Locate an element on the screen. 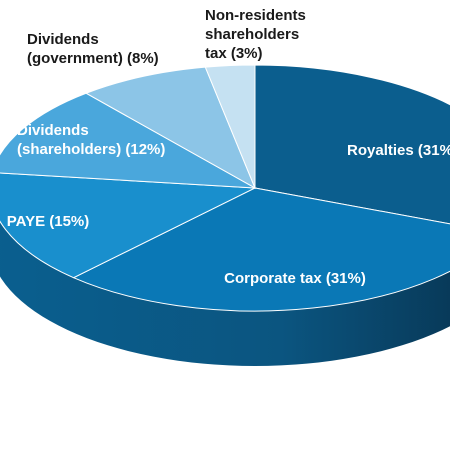 The height and width of the screenshot is (450, 450). slice-label-5: Non-residents shareholders tax (3%) is located at coordinates (255, 34).